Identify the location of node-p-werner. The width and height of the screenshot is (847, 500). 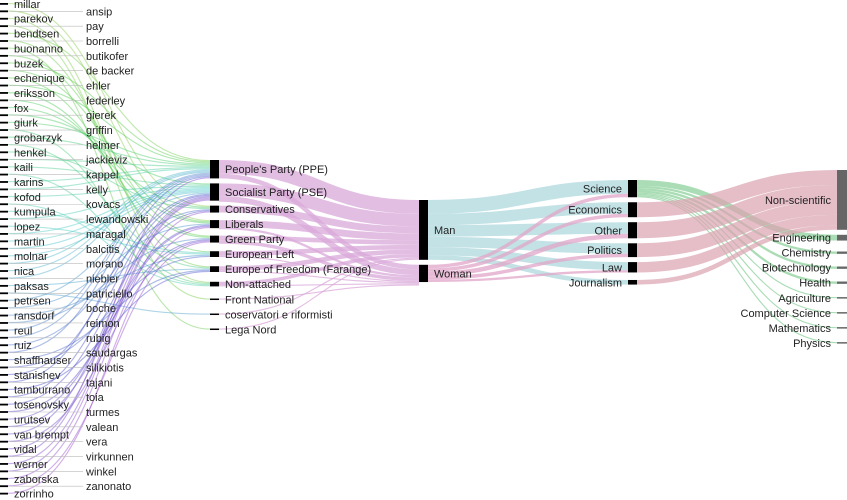
(4, 464).